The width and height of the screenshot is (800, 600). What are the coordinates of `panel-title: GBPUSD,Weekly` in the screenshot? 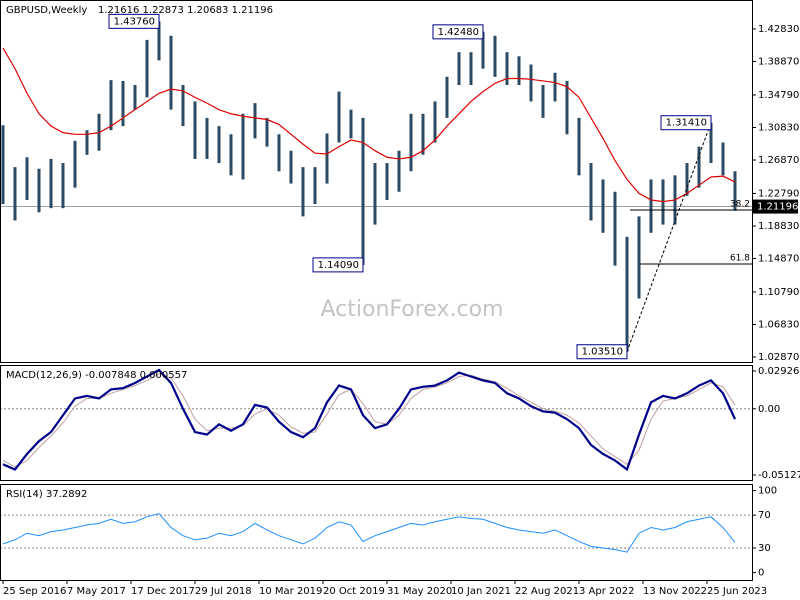 It's located at (46, 10).